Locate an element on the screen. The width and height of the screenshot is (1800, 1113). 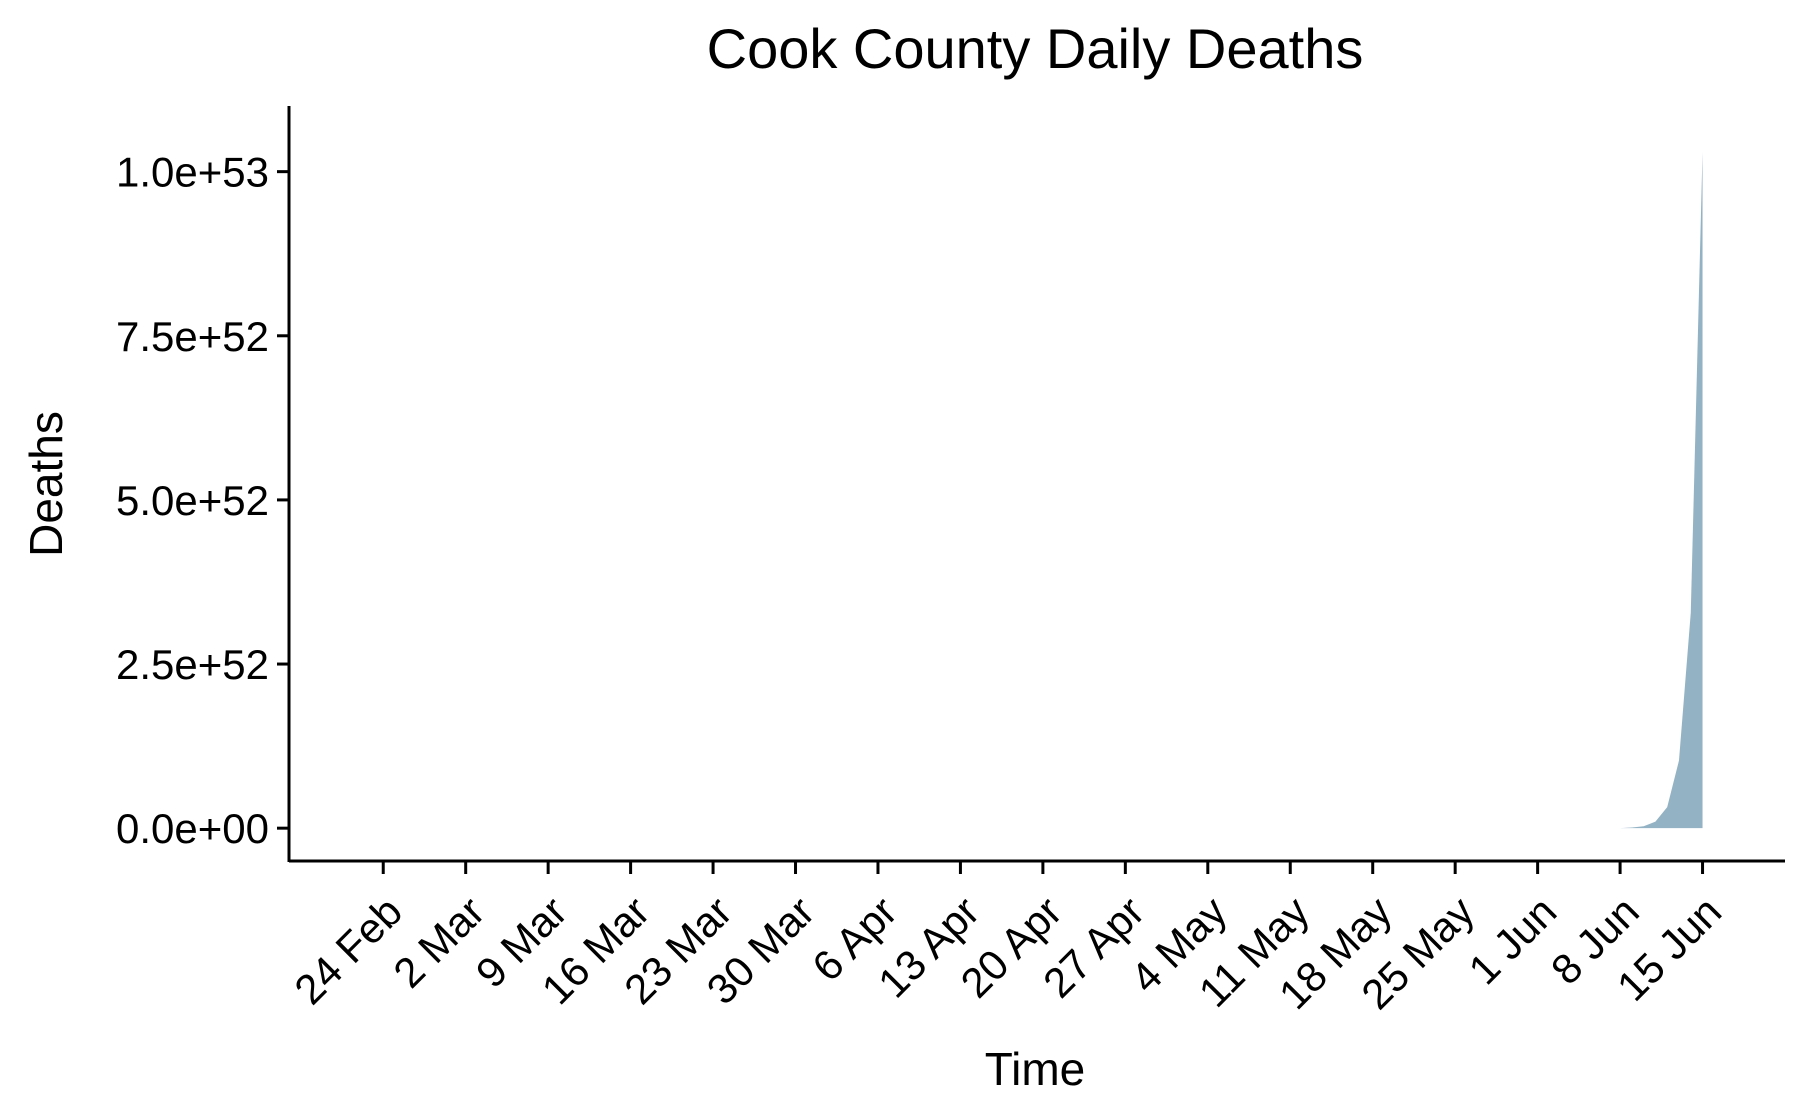
x-tick-label: 24 Feb is located at coordinates (348, 951).